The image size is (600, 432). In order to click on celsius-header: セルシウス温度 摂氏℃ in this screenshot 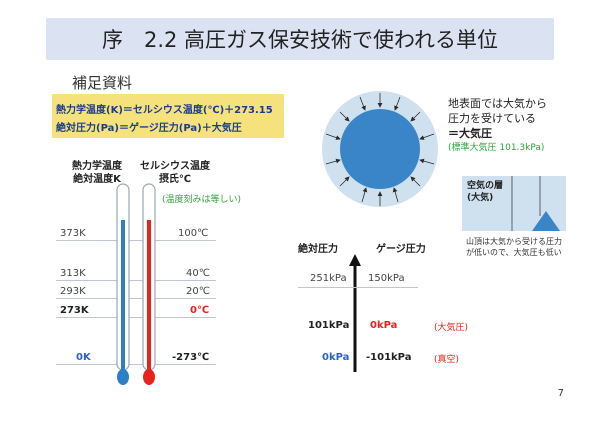, I will do `click(175, 173)`.